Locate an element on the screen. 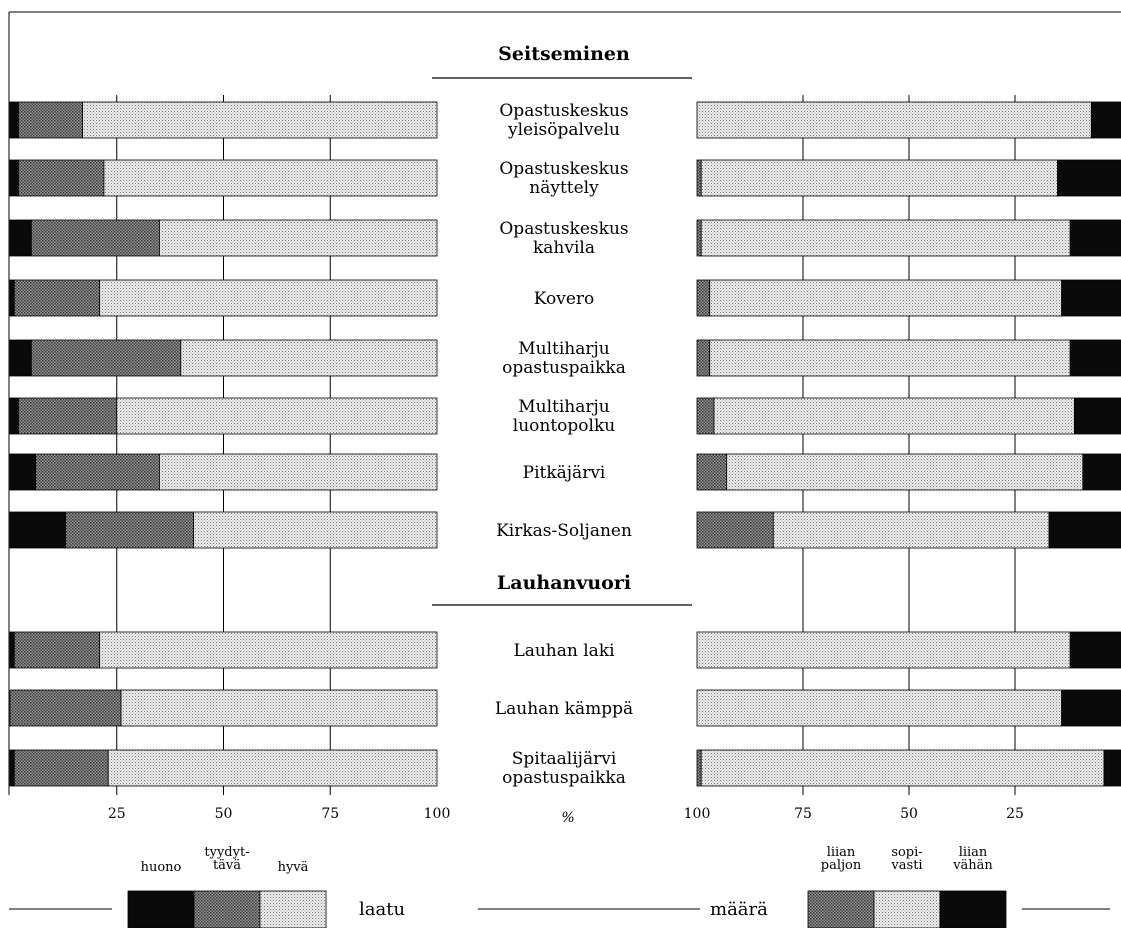 Image resolution: width=1121 pixels, height=928 pixels. bar-maara-multiharju-luontopolku-light is located at coordinates (894, 416).